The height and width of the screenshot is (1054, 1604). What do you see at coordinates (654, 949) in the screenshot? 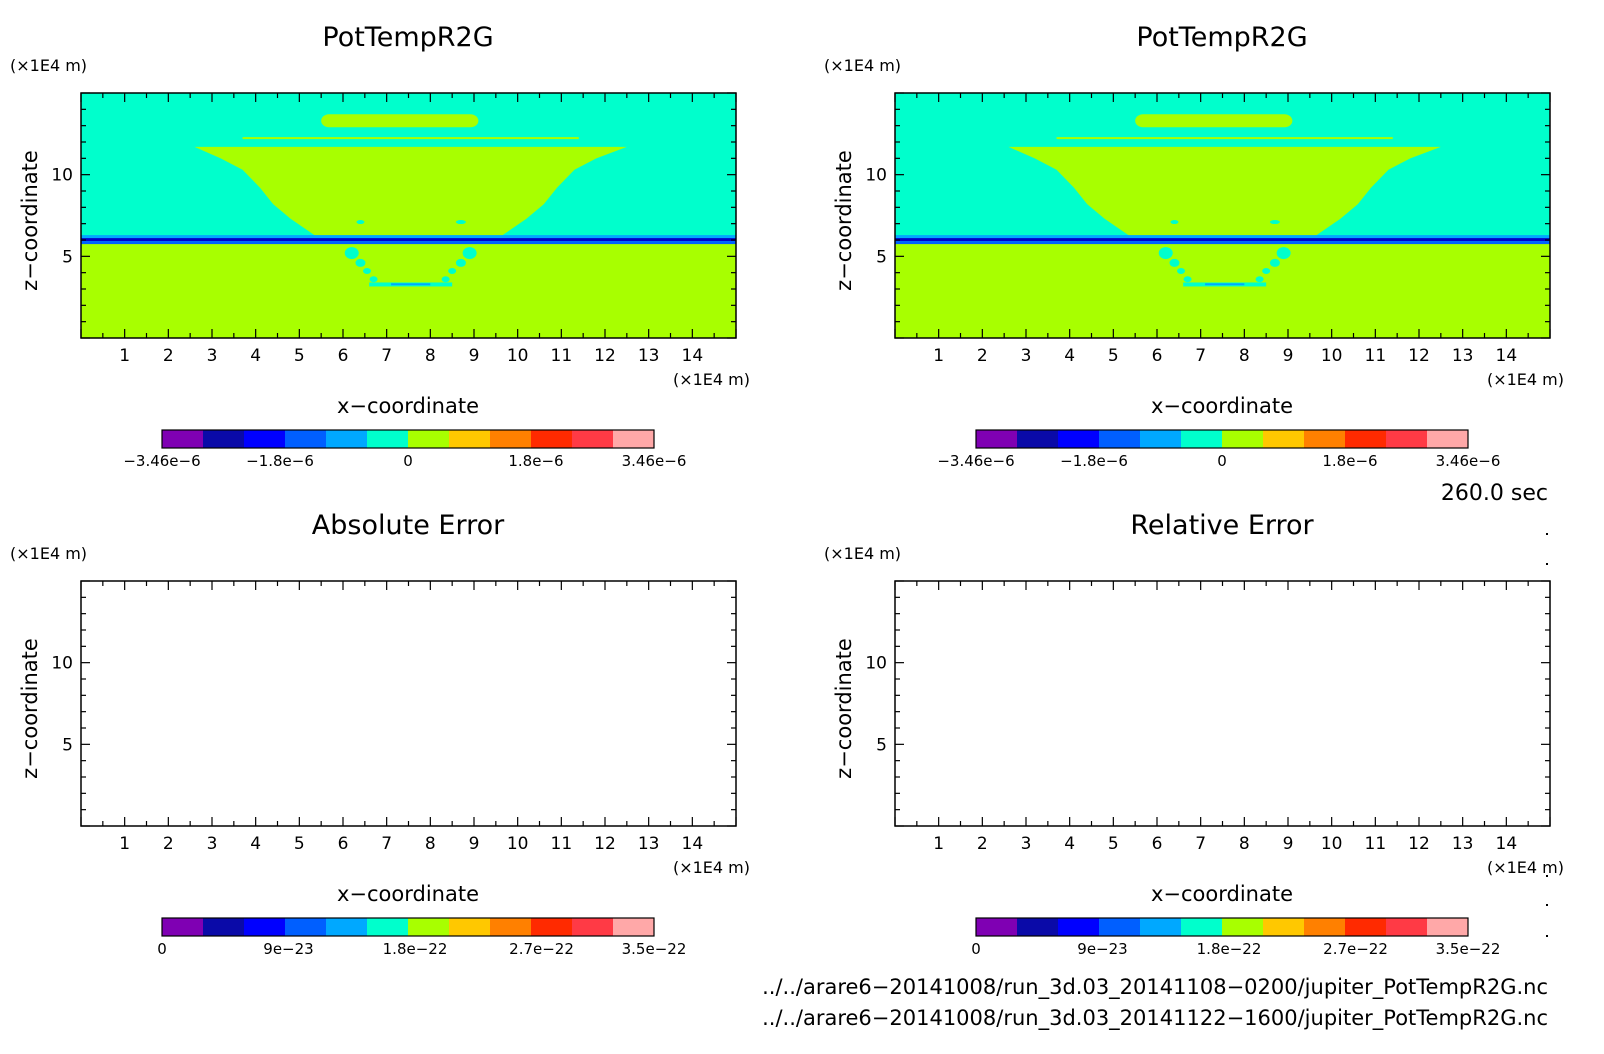
I see `colorbar-tick-label: 3.5e−22` at bounding box center [654, 949].